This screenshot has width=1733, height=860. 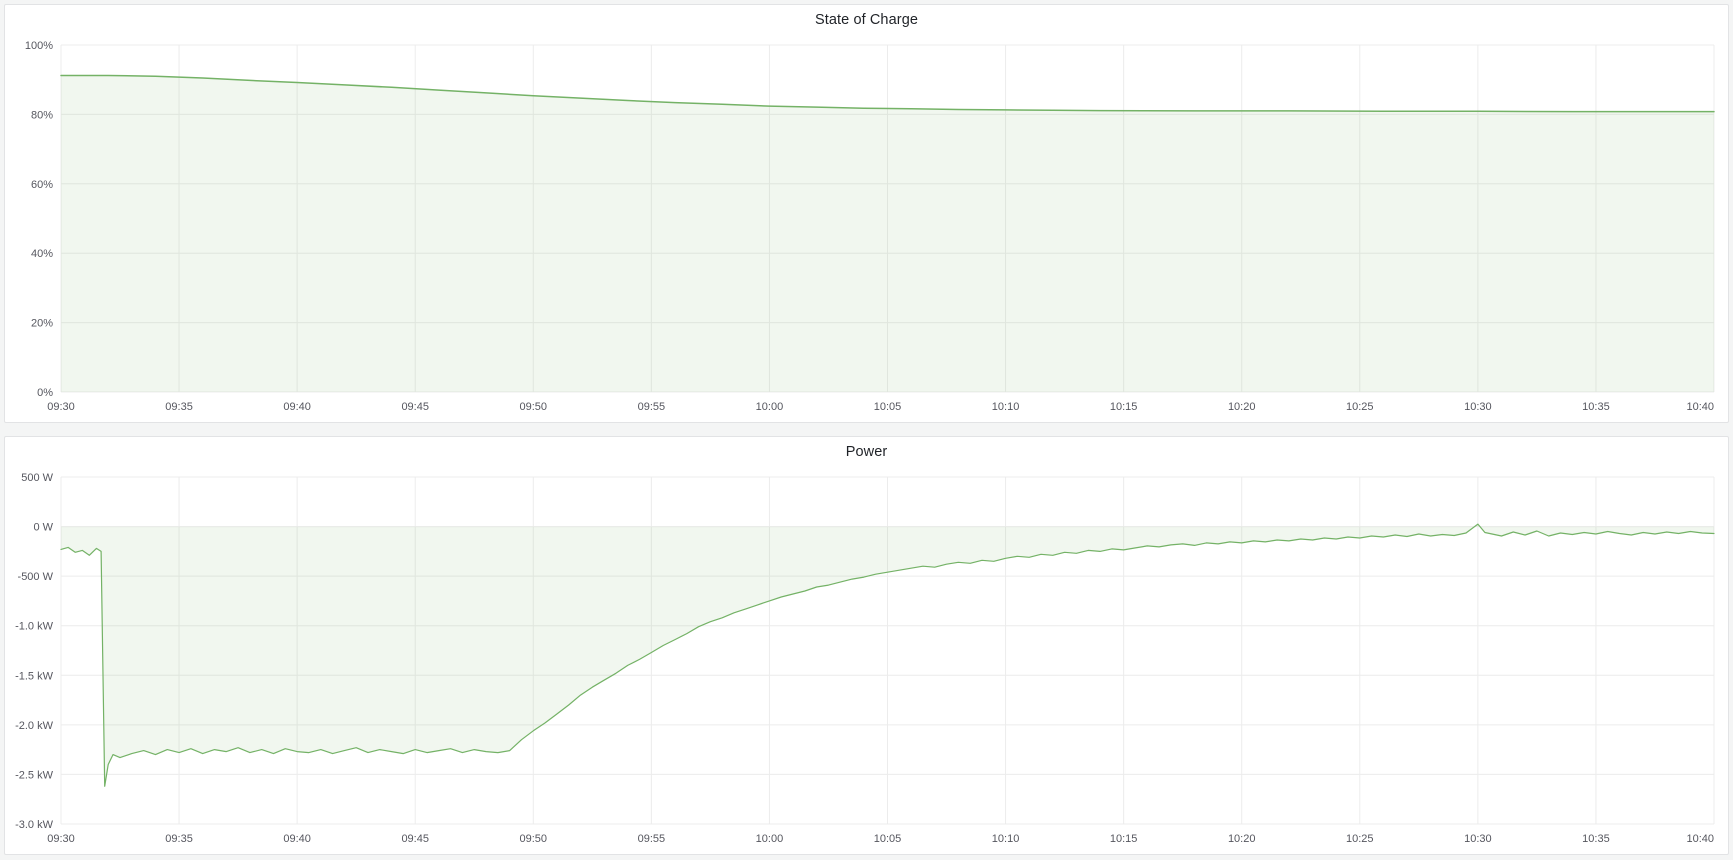 What do you see at coordinates (36, 577) in the screenshot?
I see `y-tick-label: -500 W` at bounding box center [36, 577].